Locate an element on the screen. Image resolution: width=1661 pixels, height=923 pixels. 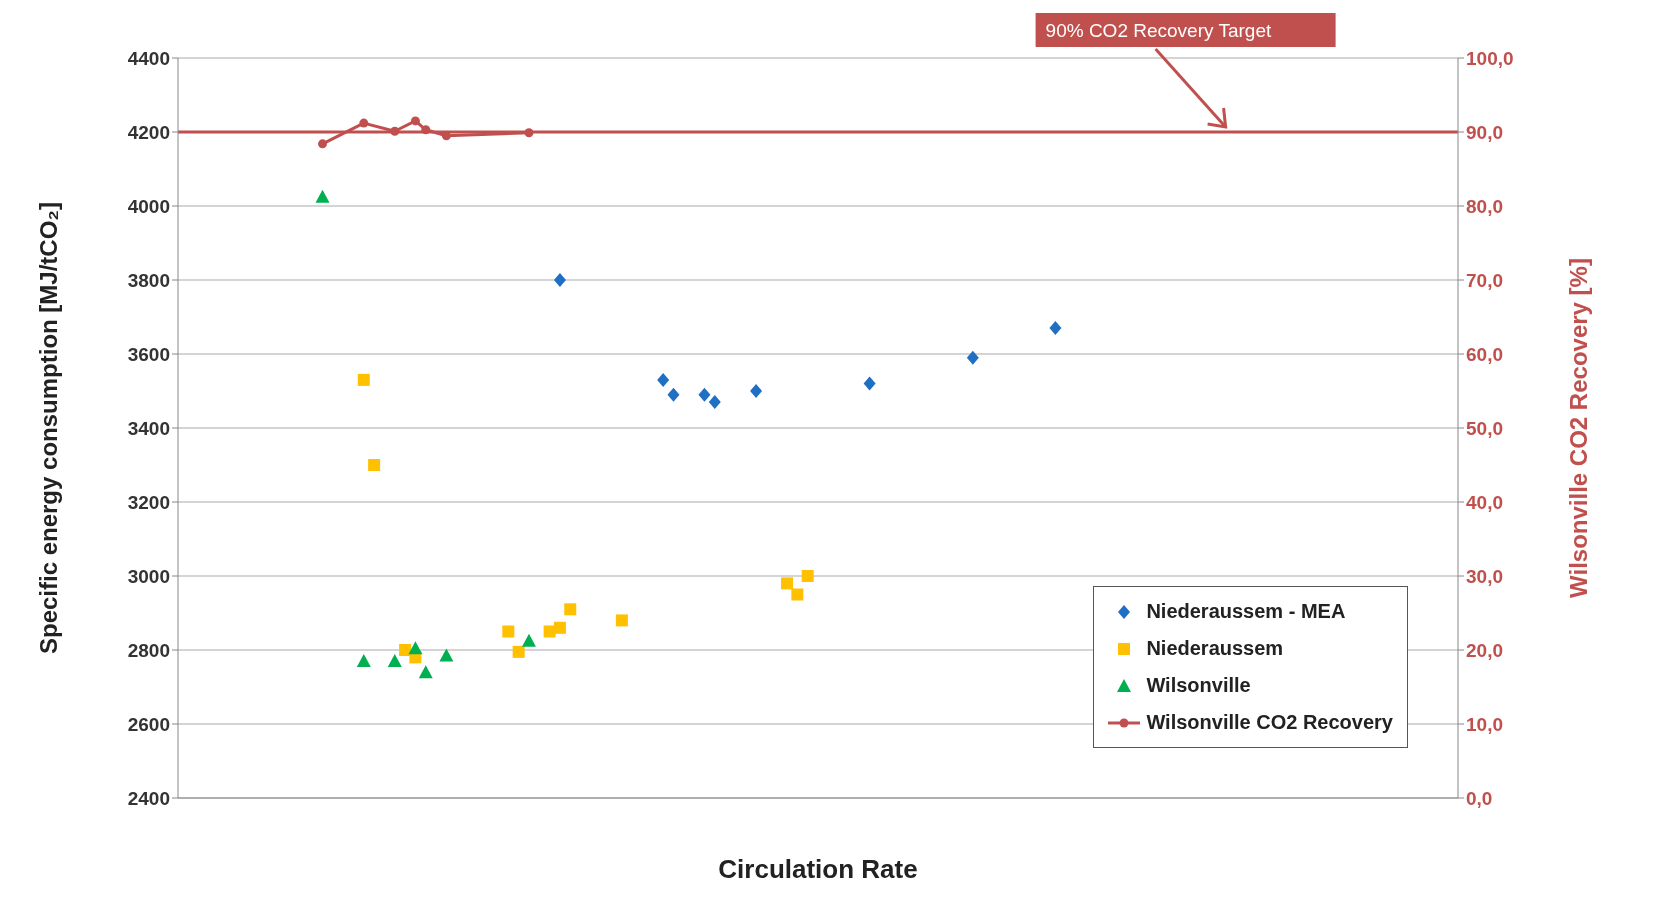
y2-tick-label: 40,0 is located at coordinates (1484, 502).